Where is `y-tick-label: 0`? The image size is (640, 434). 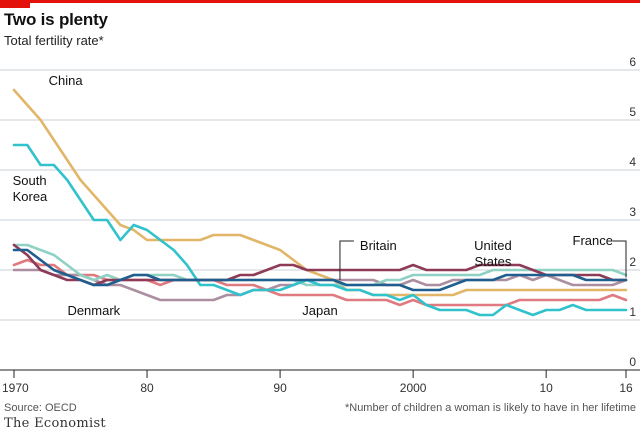 y-tick-label: 0 is located at coordinates (632, 362).